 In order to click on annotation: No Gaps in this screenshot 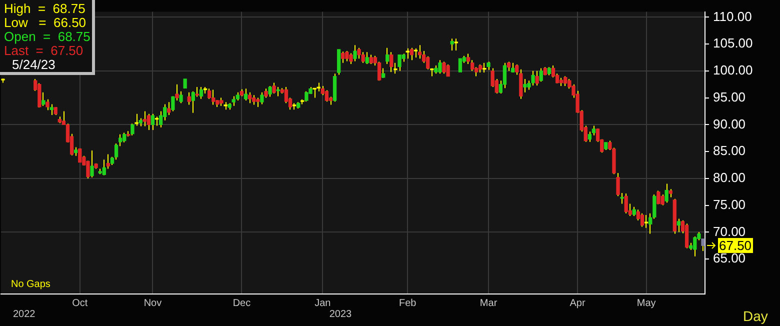, I will do `click(30, 284)`.